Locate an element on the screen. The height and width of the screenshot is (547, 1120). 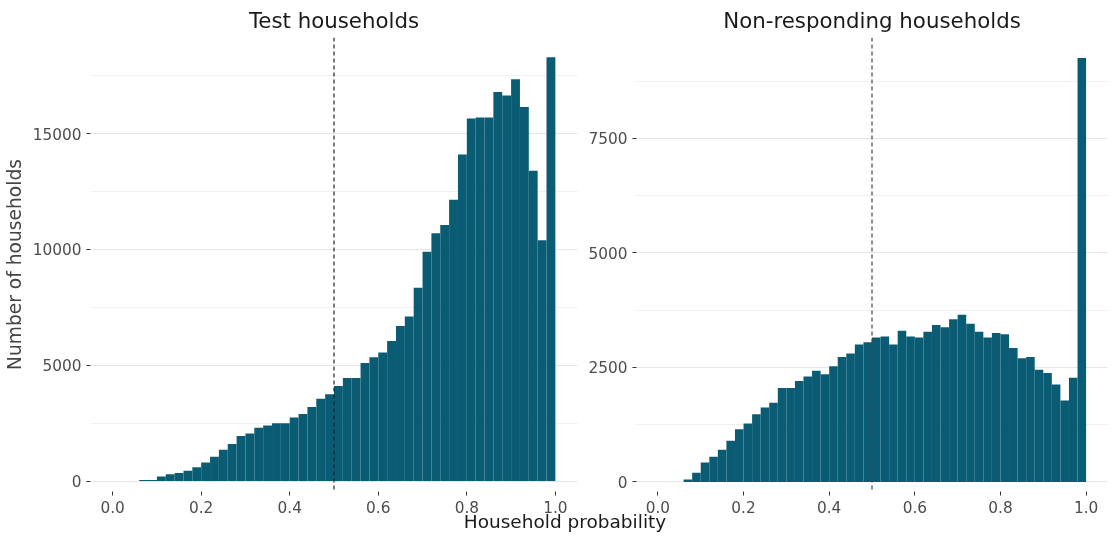
x-tick-label: 1.0 is located at coordinates (1086, 507).